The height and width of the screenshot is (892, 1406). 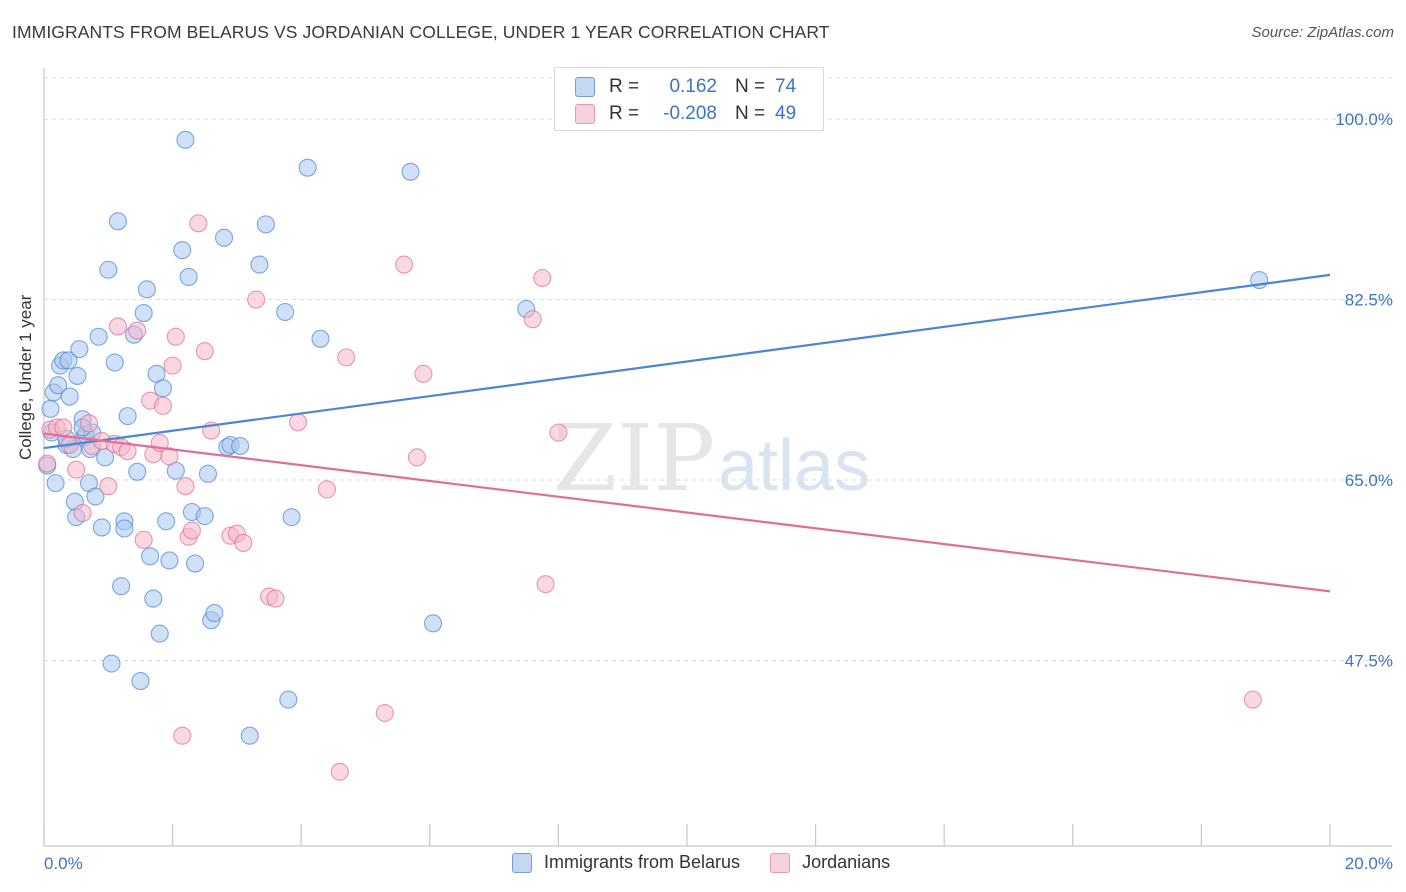 I want to click on stats-legend-row-belarus: R = 0.162 N = 74, so click(x=685, y=87).